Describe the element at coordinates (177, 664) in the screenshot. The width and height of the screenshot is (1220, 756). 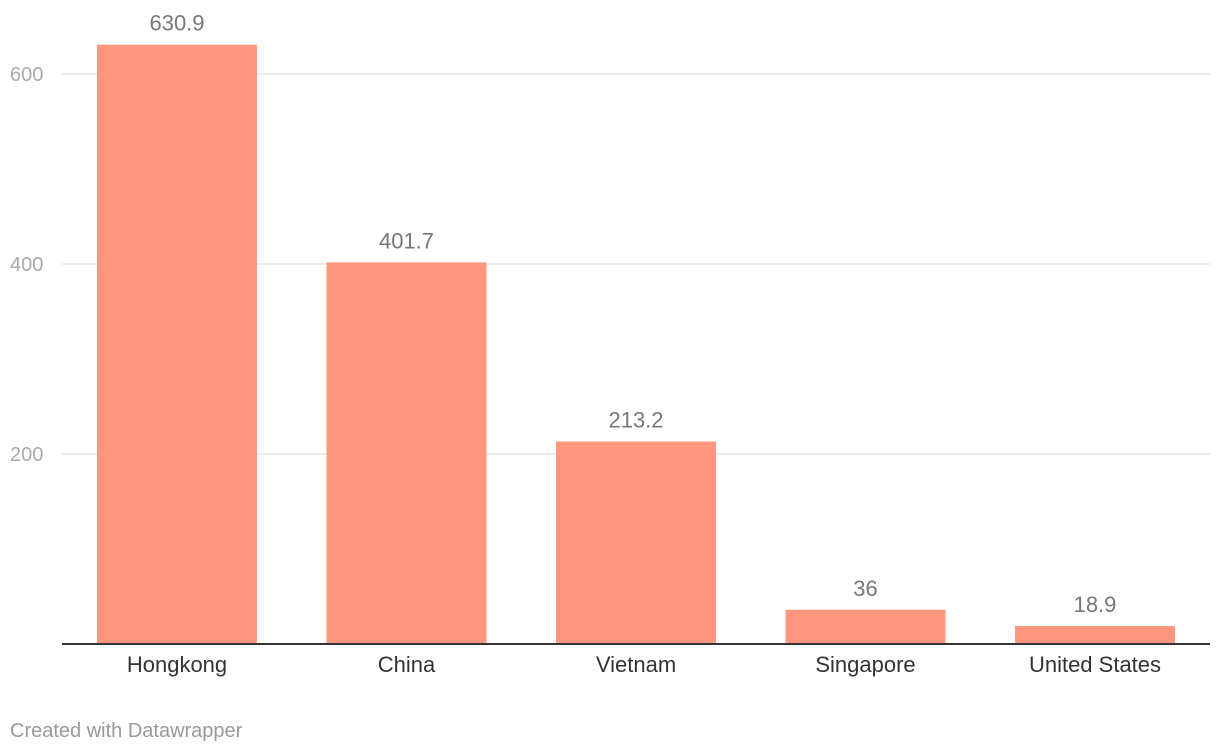
I see `x-category-label: Hongkong` at that location.